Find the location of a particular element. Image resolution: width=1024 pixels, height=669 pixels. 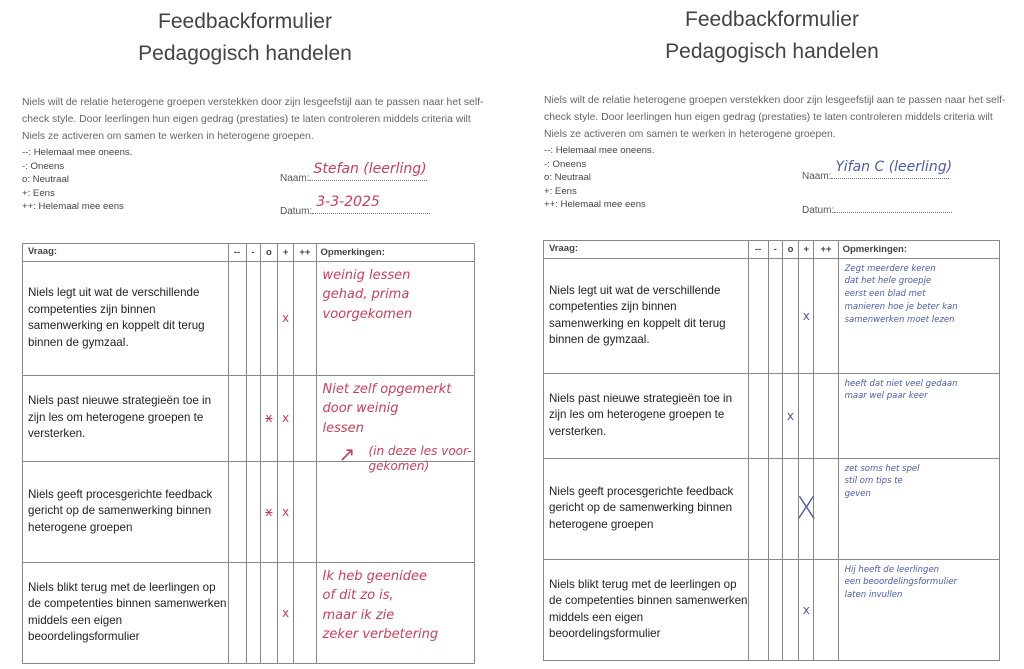

name-line: Stefan (leerling) is located at coordinates (368, 171).